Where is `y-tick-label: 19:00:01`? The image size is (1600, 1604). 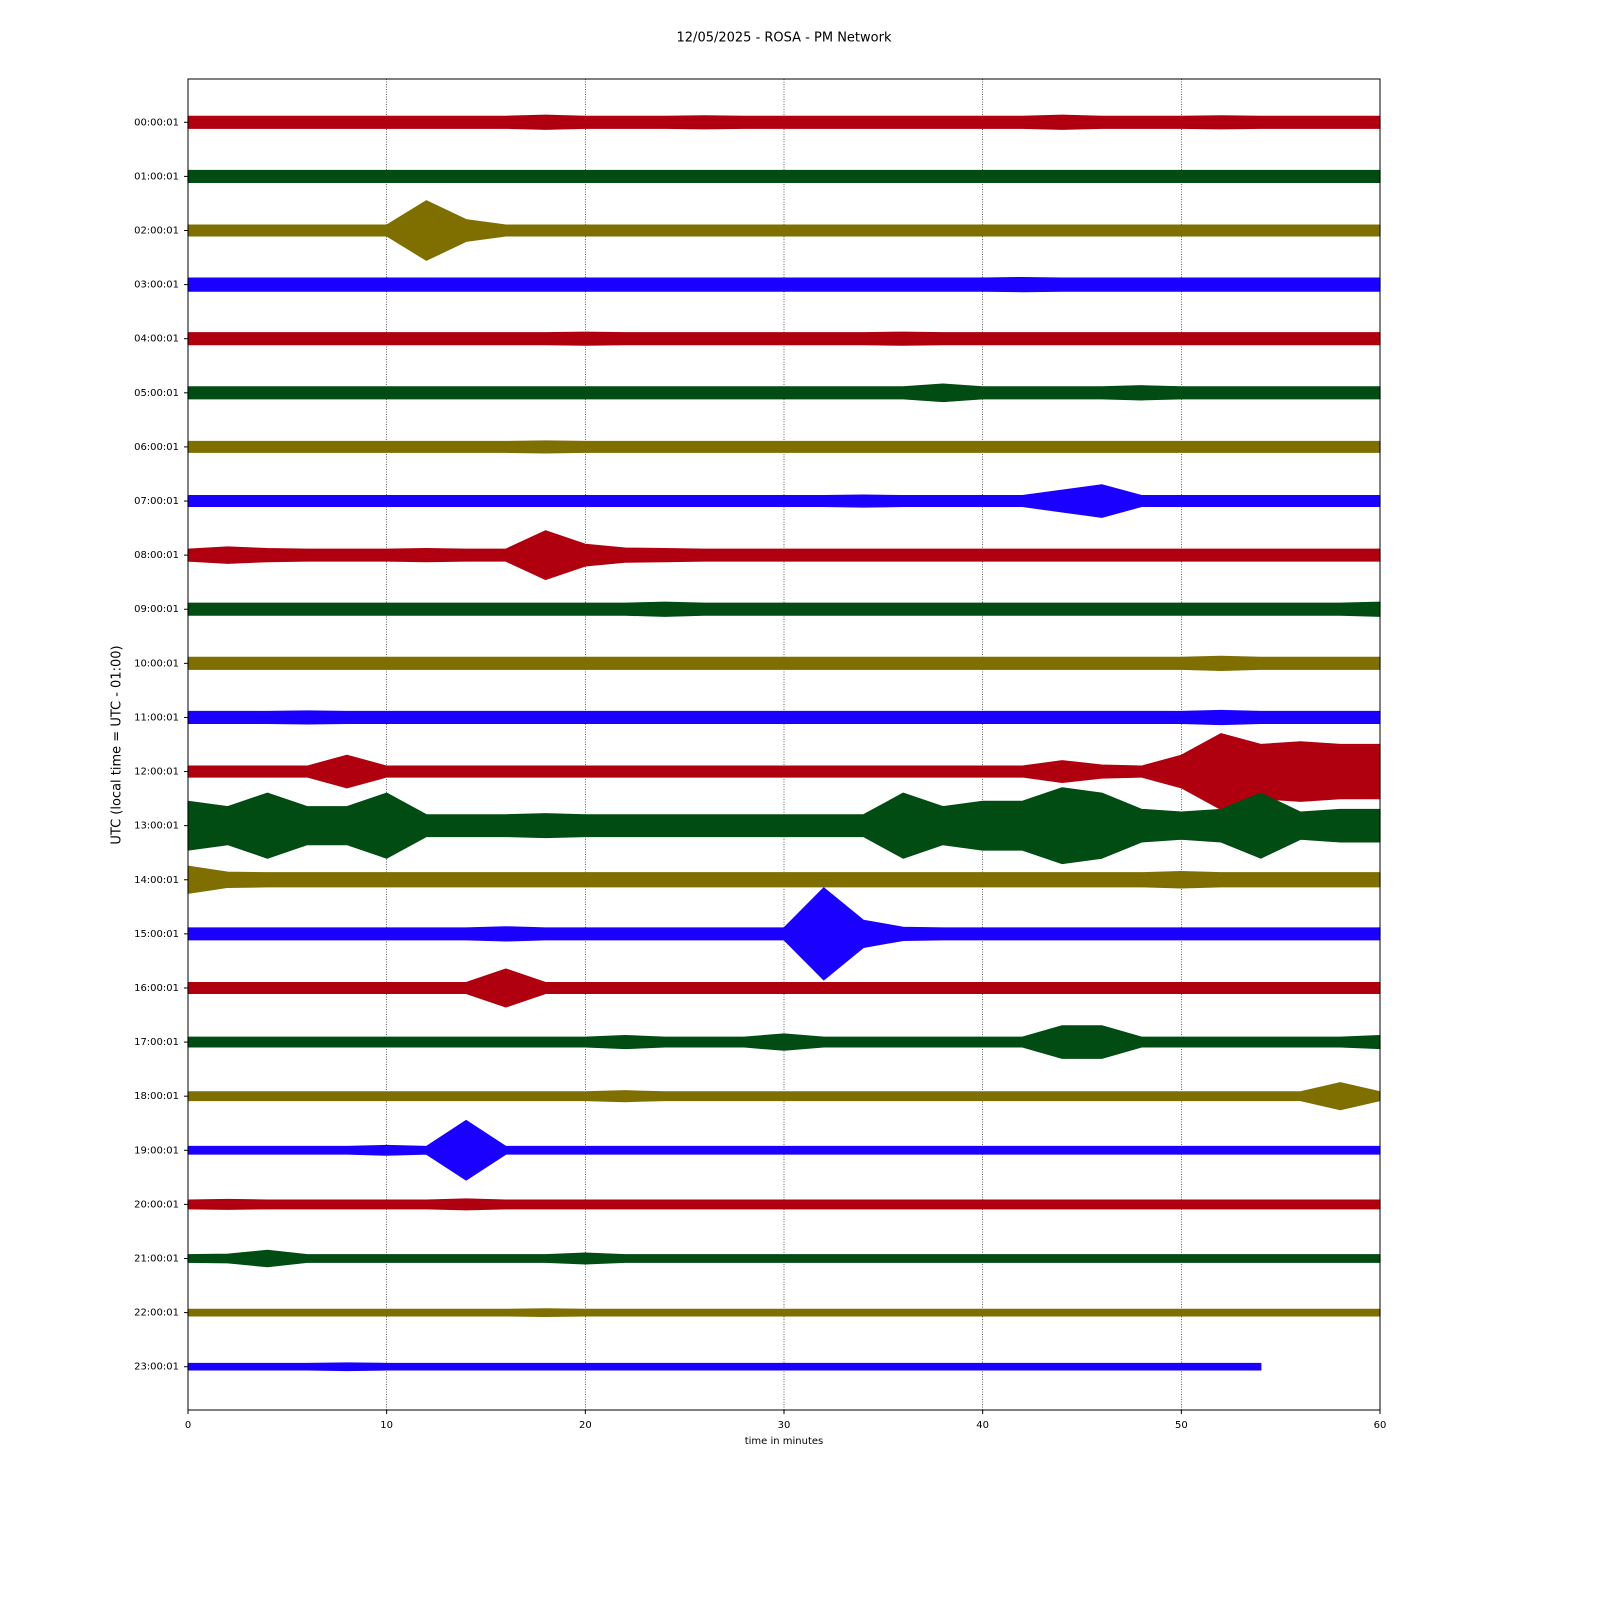
y-tick-label: 19:00:01 is located at coordinates (156, 1150).